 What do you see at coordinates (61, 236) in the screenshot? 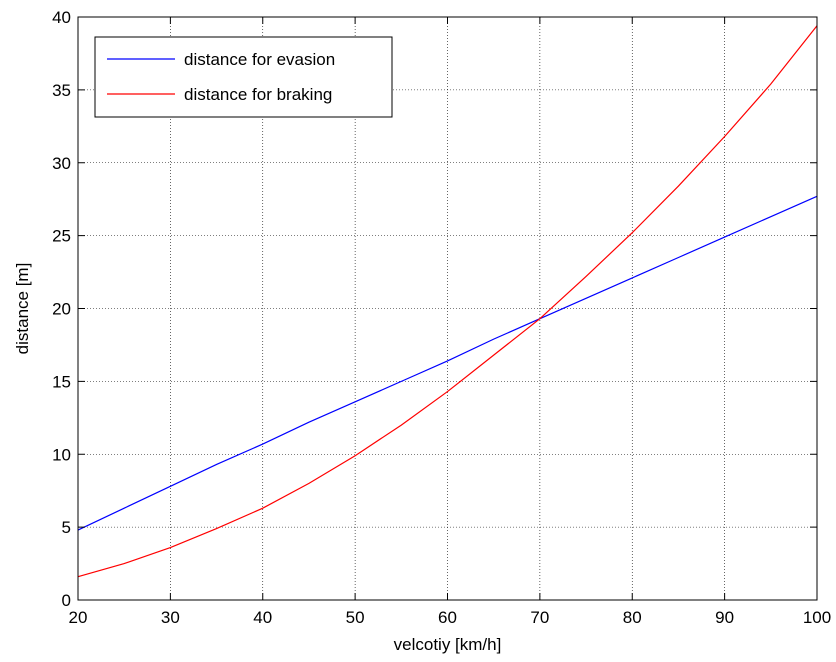
I see `y-tick-label: 25` at bounding box center [61, 236].